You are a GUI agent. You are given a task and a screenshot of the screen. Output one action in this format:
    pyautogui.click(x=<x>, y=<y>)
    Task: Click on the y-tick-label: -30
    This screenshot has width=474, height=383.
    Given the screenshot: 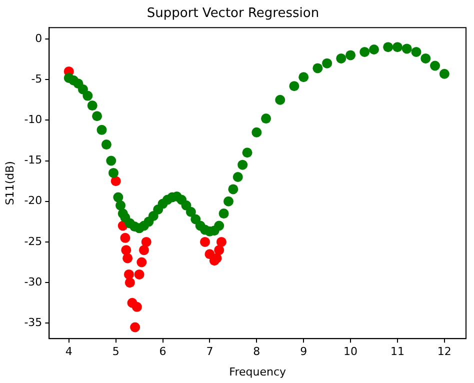 What is the action you would take?
    pyautogui.click(x=33, y=281)
    